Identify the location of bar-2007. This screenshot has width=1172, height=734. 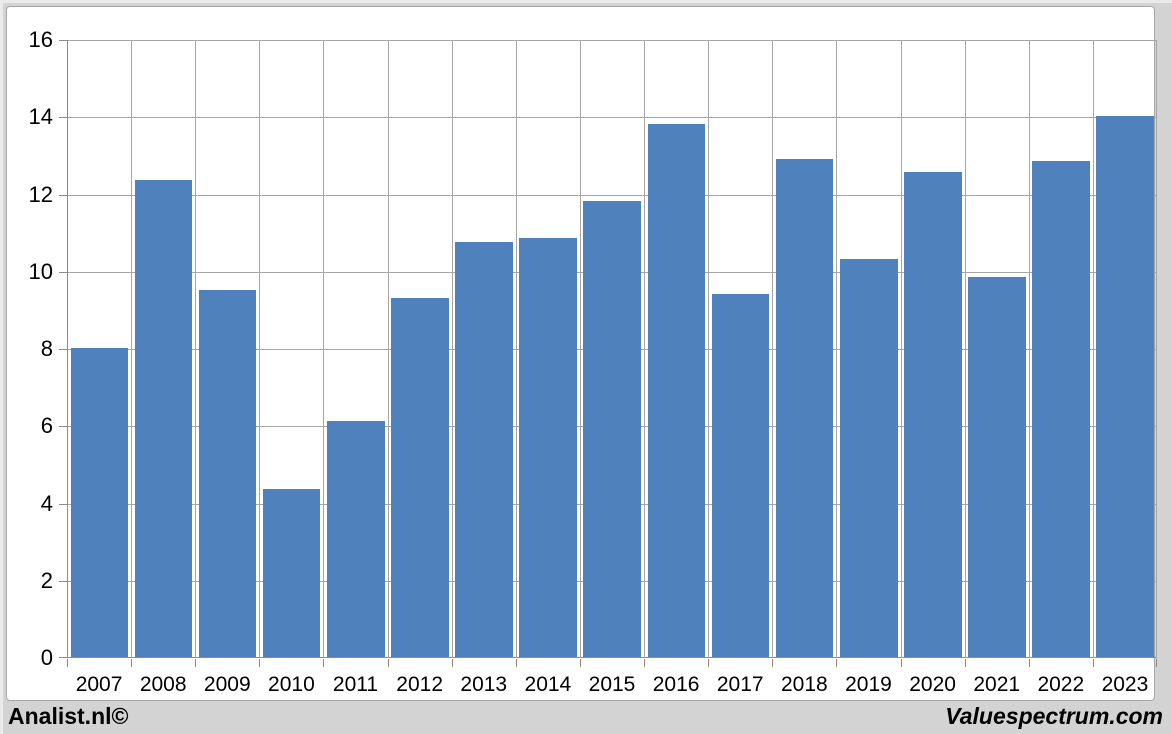
(99, 502).